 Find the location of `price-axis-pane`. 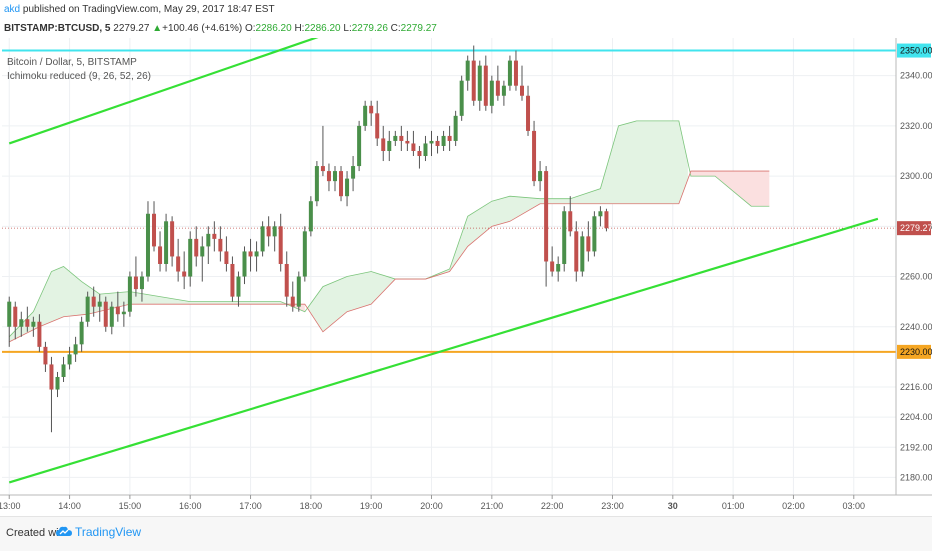

price-axis-pane is located at coordinates (914, 276).